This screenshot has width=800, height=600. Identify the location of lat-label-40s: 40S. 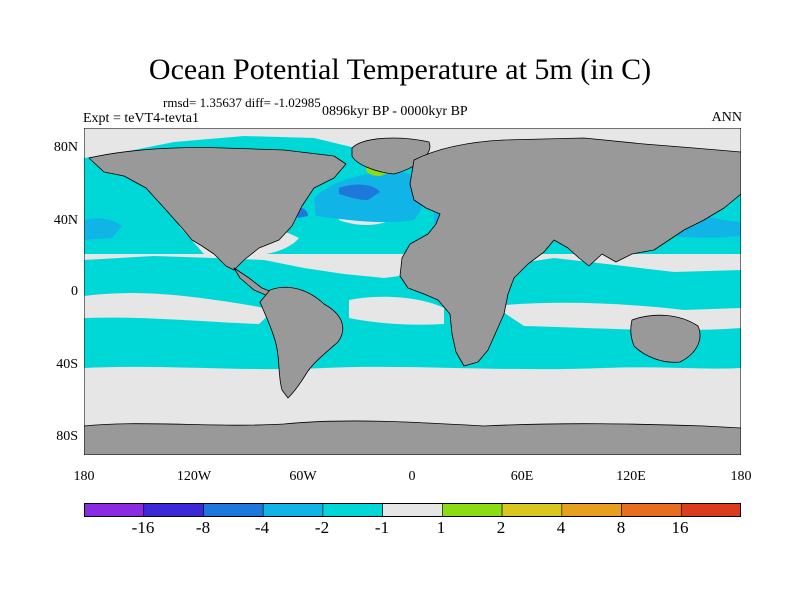
(67, 364).